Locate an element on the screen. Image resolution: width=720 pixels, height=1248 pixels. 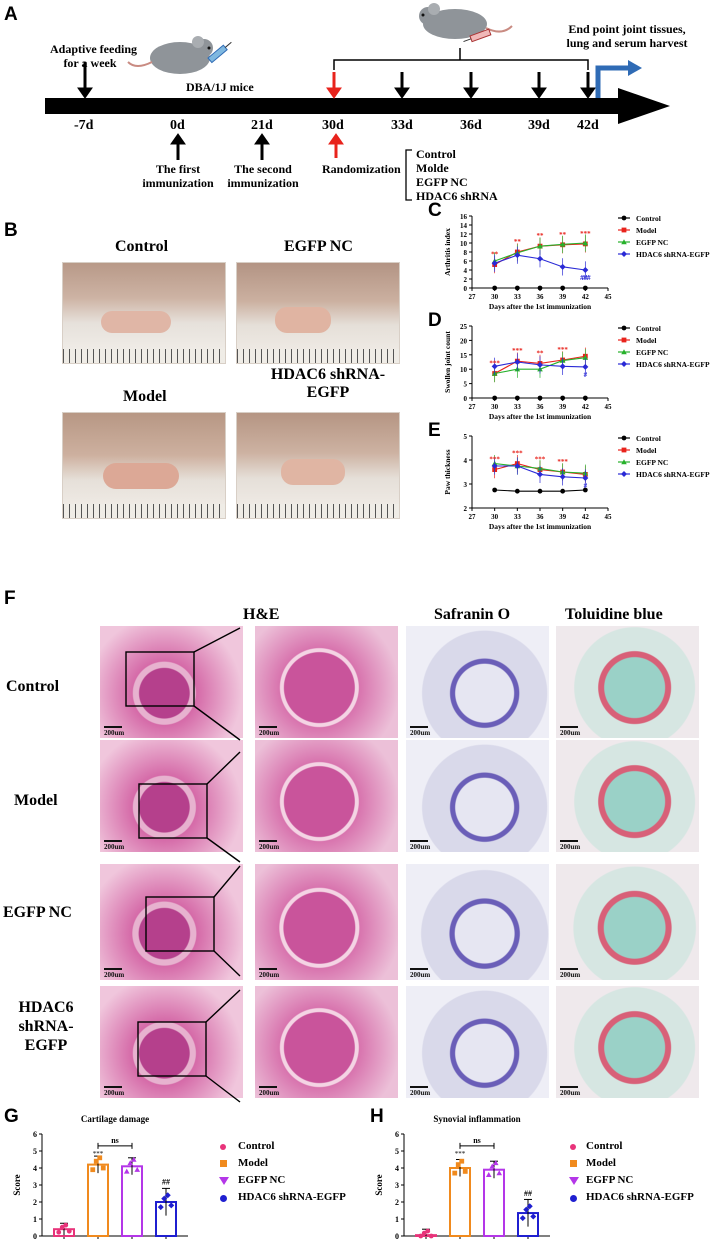
x-tick-label: 30 is located at coordinates (495, 297).